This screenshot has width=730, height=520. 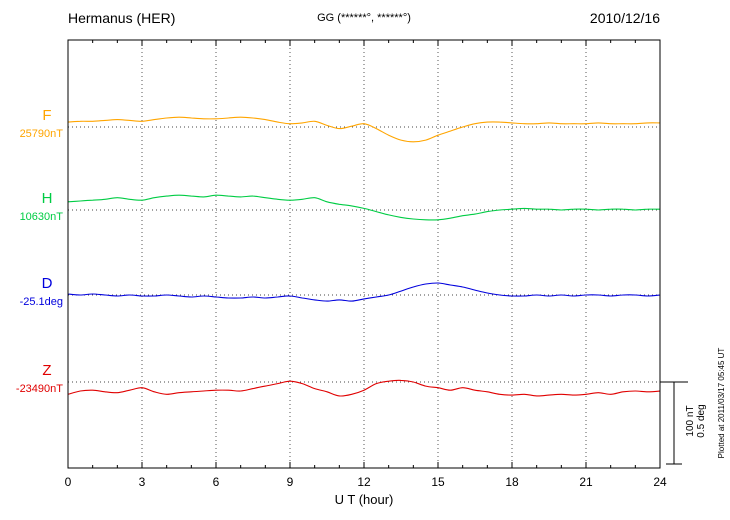 I want to click on station-title: Hermanus (HER), so click(x=121, y=18).